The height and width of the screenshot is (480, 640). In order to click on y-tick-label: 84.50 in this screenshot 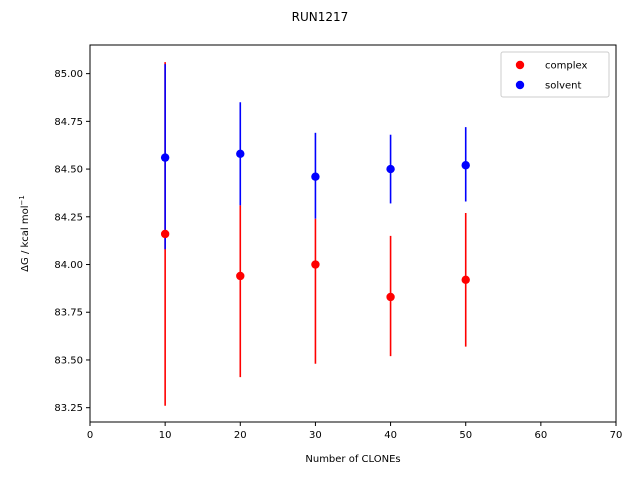, I will do `click(68, 170)`.